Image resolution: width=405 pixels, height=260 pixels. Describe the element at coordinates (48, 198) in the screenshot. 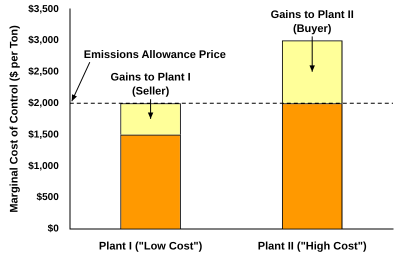

I see `y-tick-label: $500` at that location.